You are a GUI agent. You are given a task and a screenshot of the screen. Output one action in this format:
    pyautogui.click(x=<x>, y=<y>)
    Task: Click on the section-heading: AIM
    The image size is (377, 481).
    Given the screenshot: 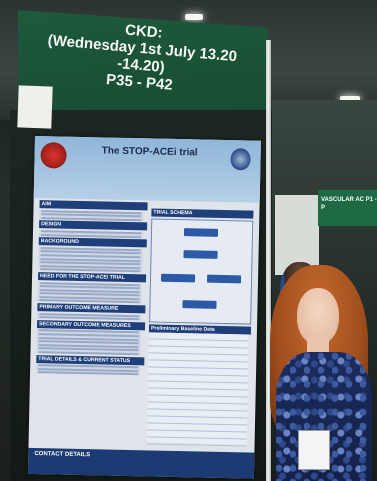 What is the action you would take?
    pyautogui.click(x=93, y=205)
    